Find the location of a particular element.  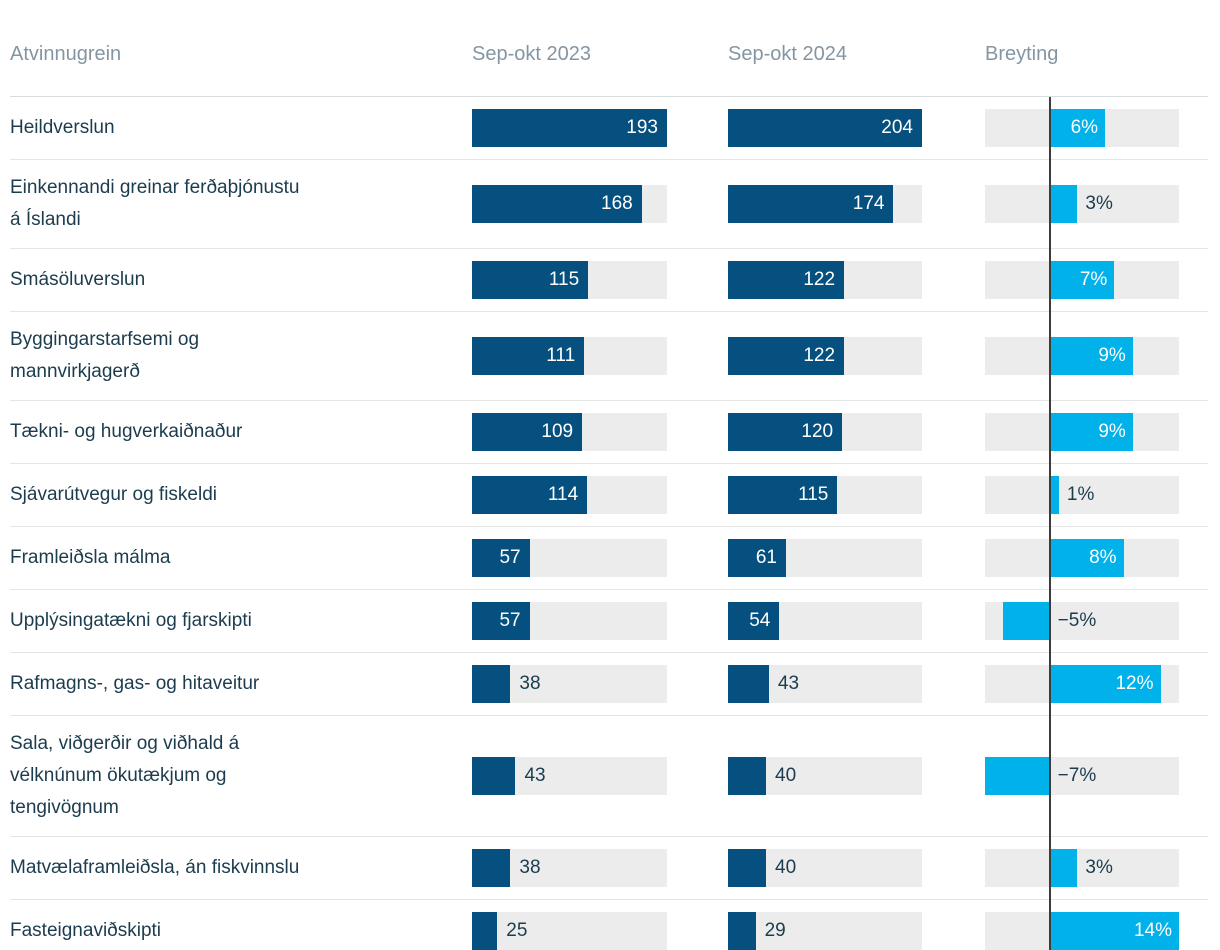

table-row: Sjávarútvegur og fiskeldi 114 115 1% is located at coordinates (609, 495).